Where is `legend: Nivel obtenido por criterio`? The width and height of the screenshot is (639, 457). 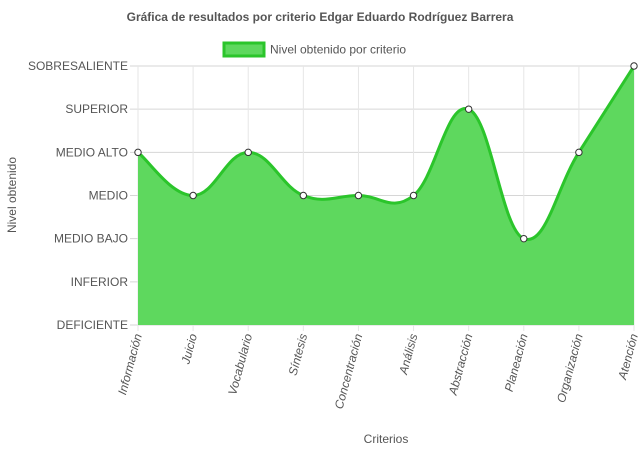 legend: Nivel obtenido por criterio is located at coordinates (314, 49).